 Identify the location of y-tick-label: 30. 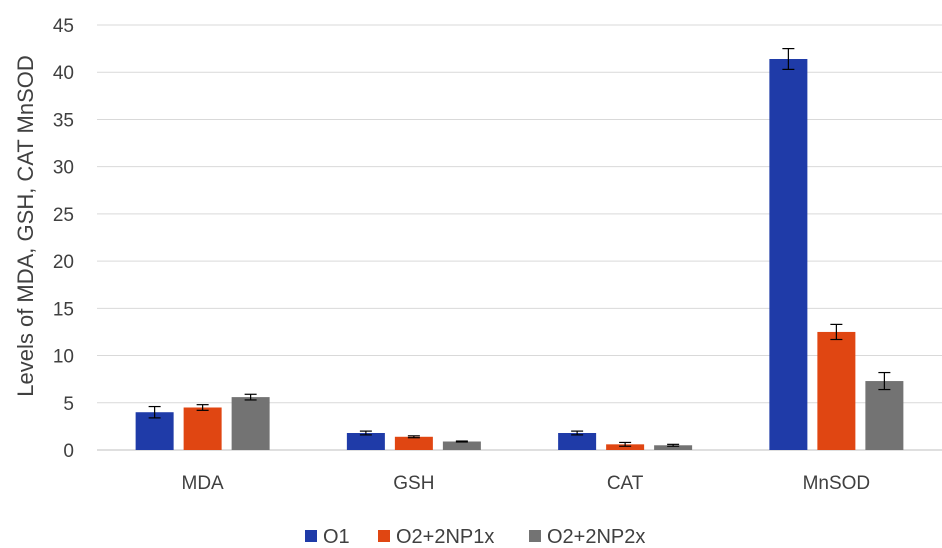
(63, 168).